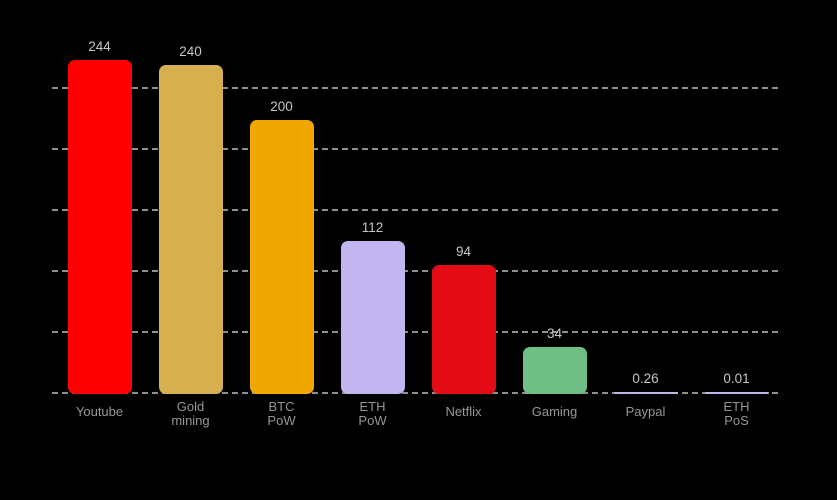  Describe the element at coordinates (554, 411) in the screenshot. I see `category-label-gaming: Gaming` at that location.